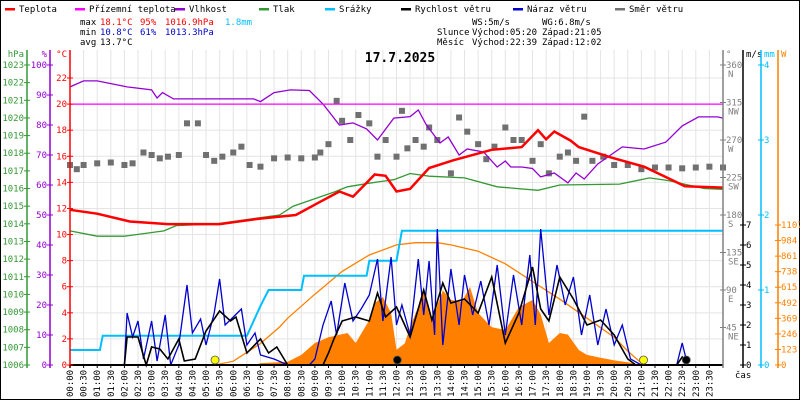 The height and width of the screenshot is (400, 800). I want to click on wind-tick-label: 4, so click(748, 286).